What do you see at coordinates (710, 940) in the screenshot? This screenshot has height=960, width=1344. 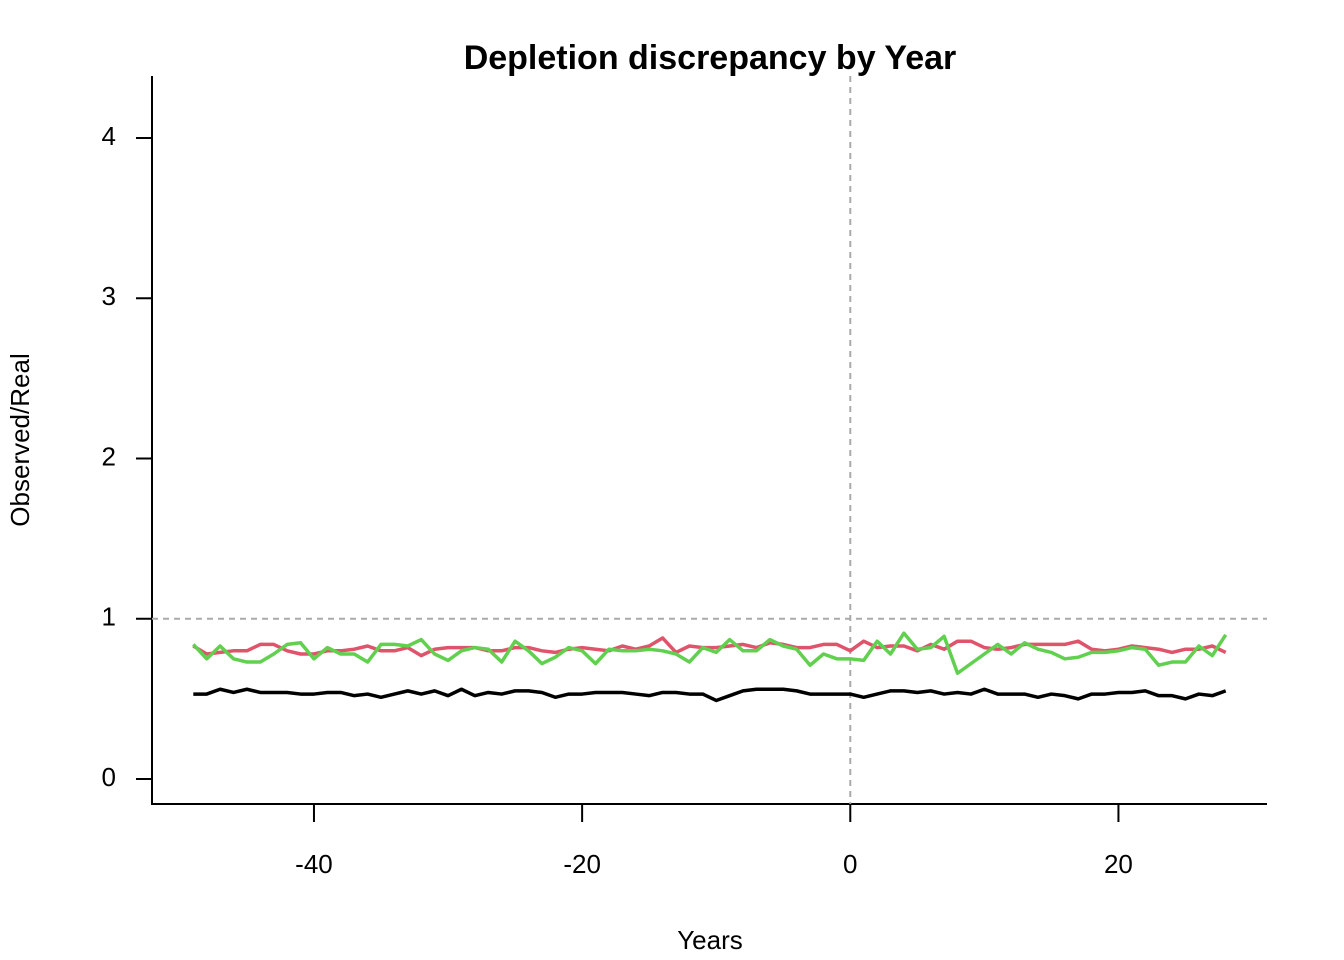 I see `x-axis-label: Years` at bounding box center [710, 940].